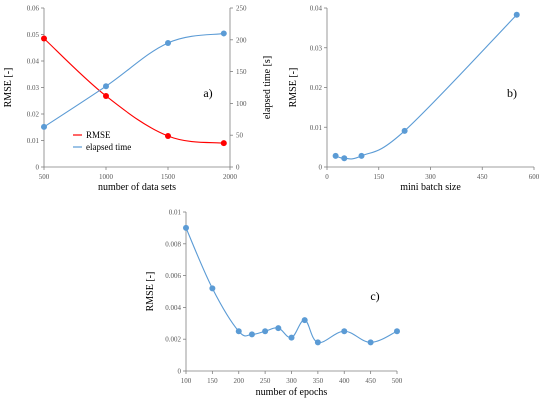 The width and height of the screenshot is (550, 405). Describe the element at coordinates (186, 381) in the screenshot. I see `x-tick-label: 100` at that location.